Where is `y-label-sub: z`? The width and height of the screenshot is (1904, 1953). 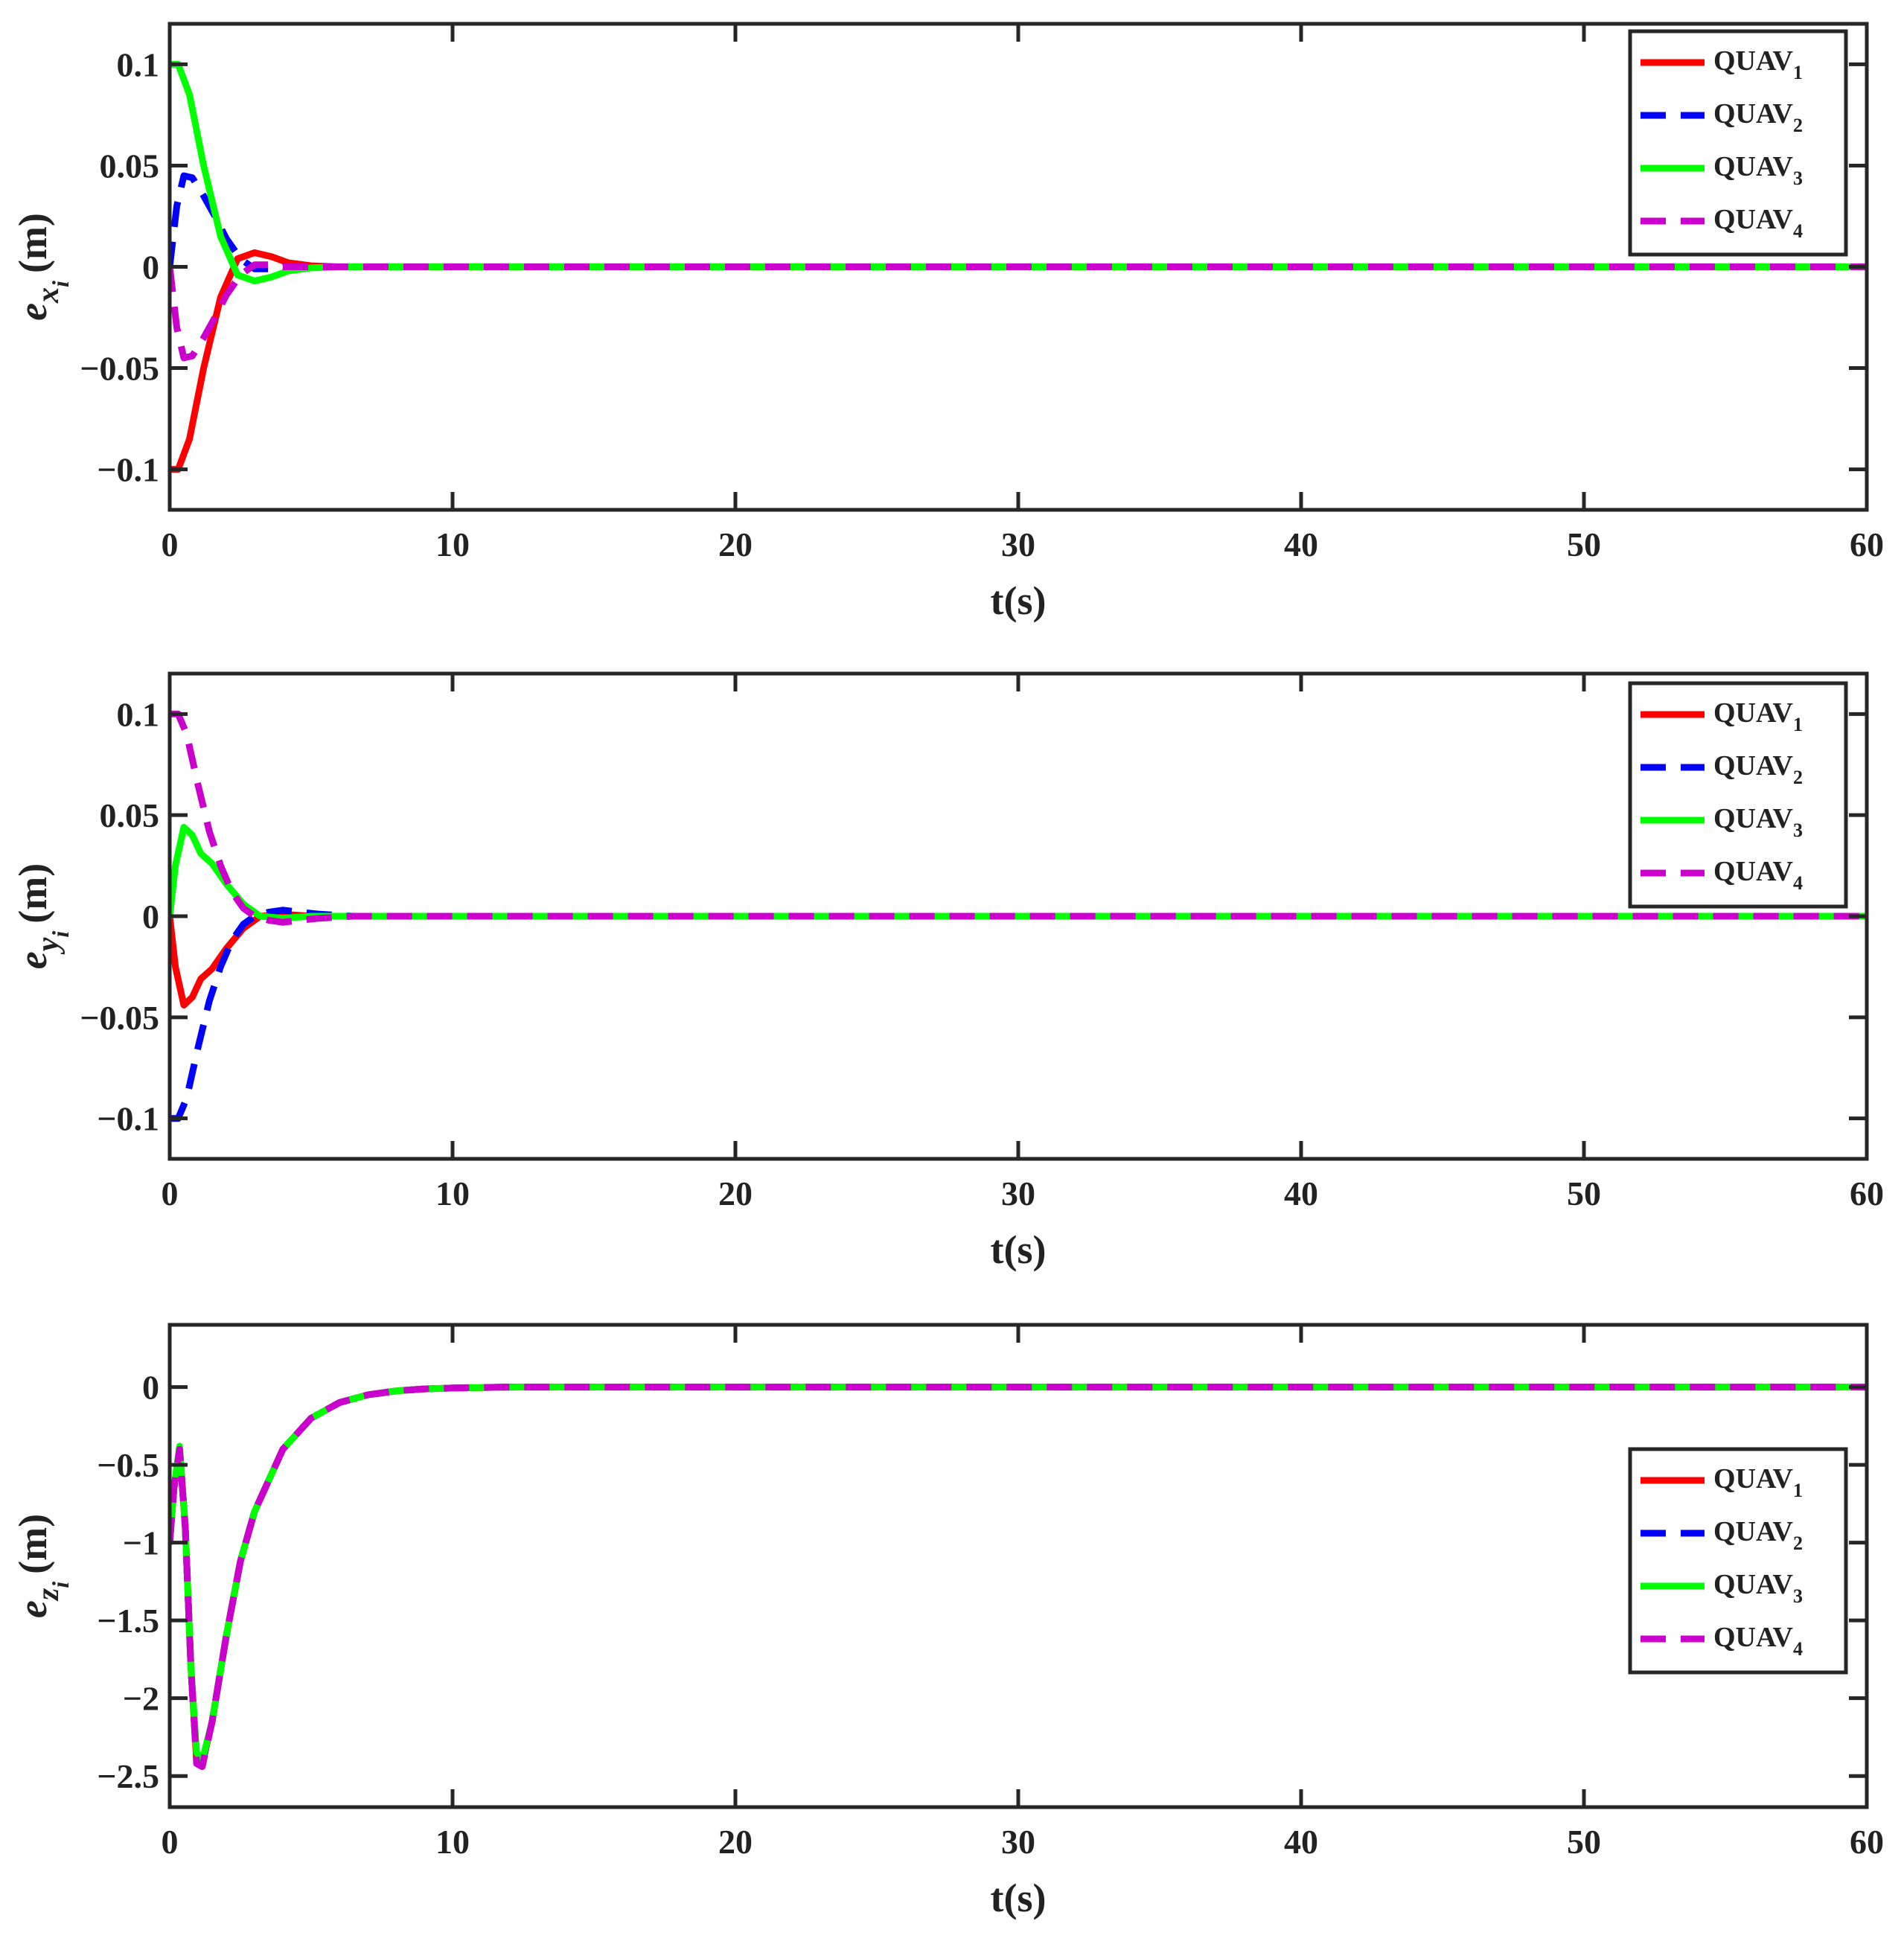
y-label-sub: z is located at coordinates (48, 1595).